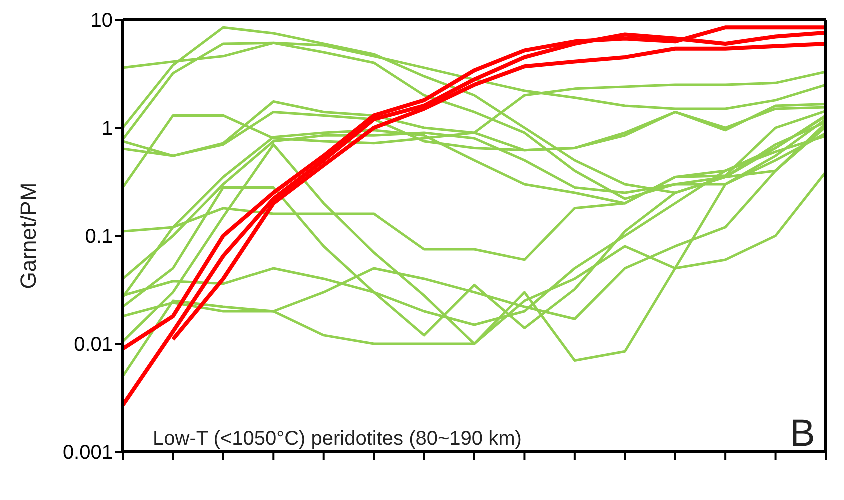 This screenshot has height=500, width=844. Describe the element at coordinates (107, 129) in the screenshot. I see `y-tick-label: 1` at that location.